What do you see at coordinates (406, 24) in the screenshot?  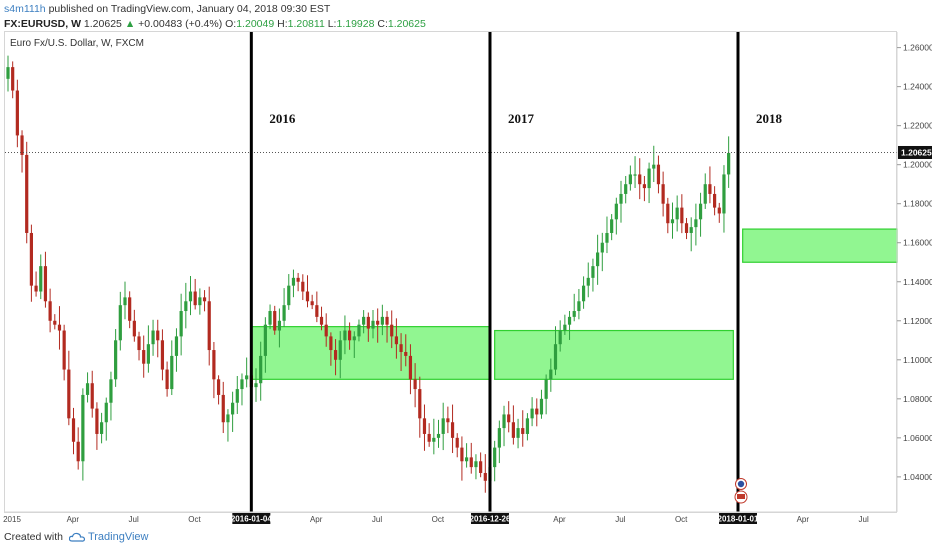 I see `close-value: 1.20625` at bounding box center [406, 24].